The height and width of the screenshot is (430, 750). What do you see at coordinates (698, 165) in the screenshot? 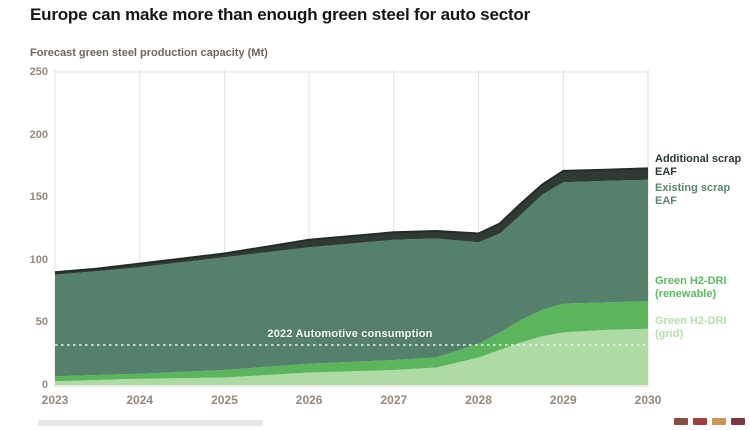
I see `legend-item: Additional scrap EAF` at bounding box center [698, 165].